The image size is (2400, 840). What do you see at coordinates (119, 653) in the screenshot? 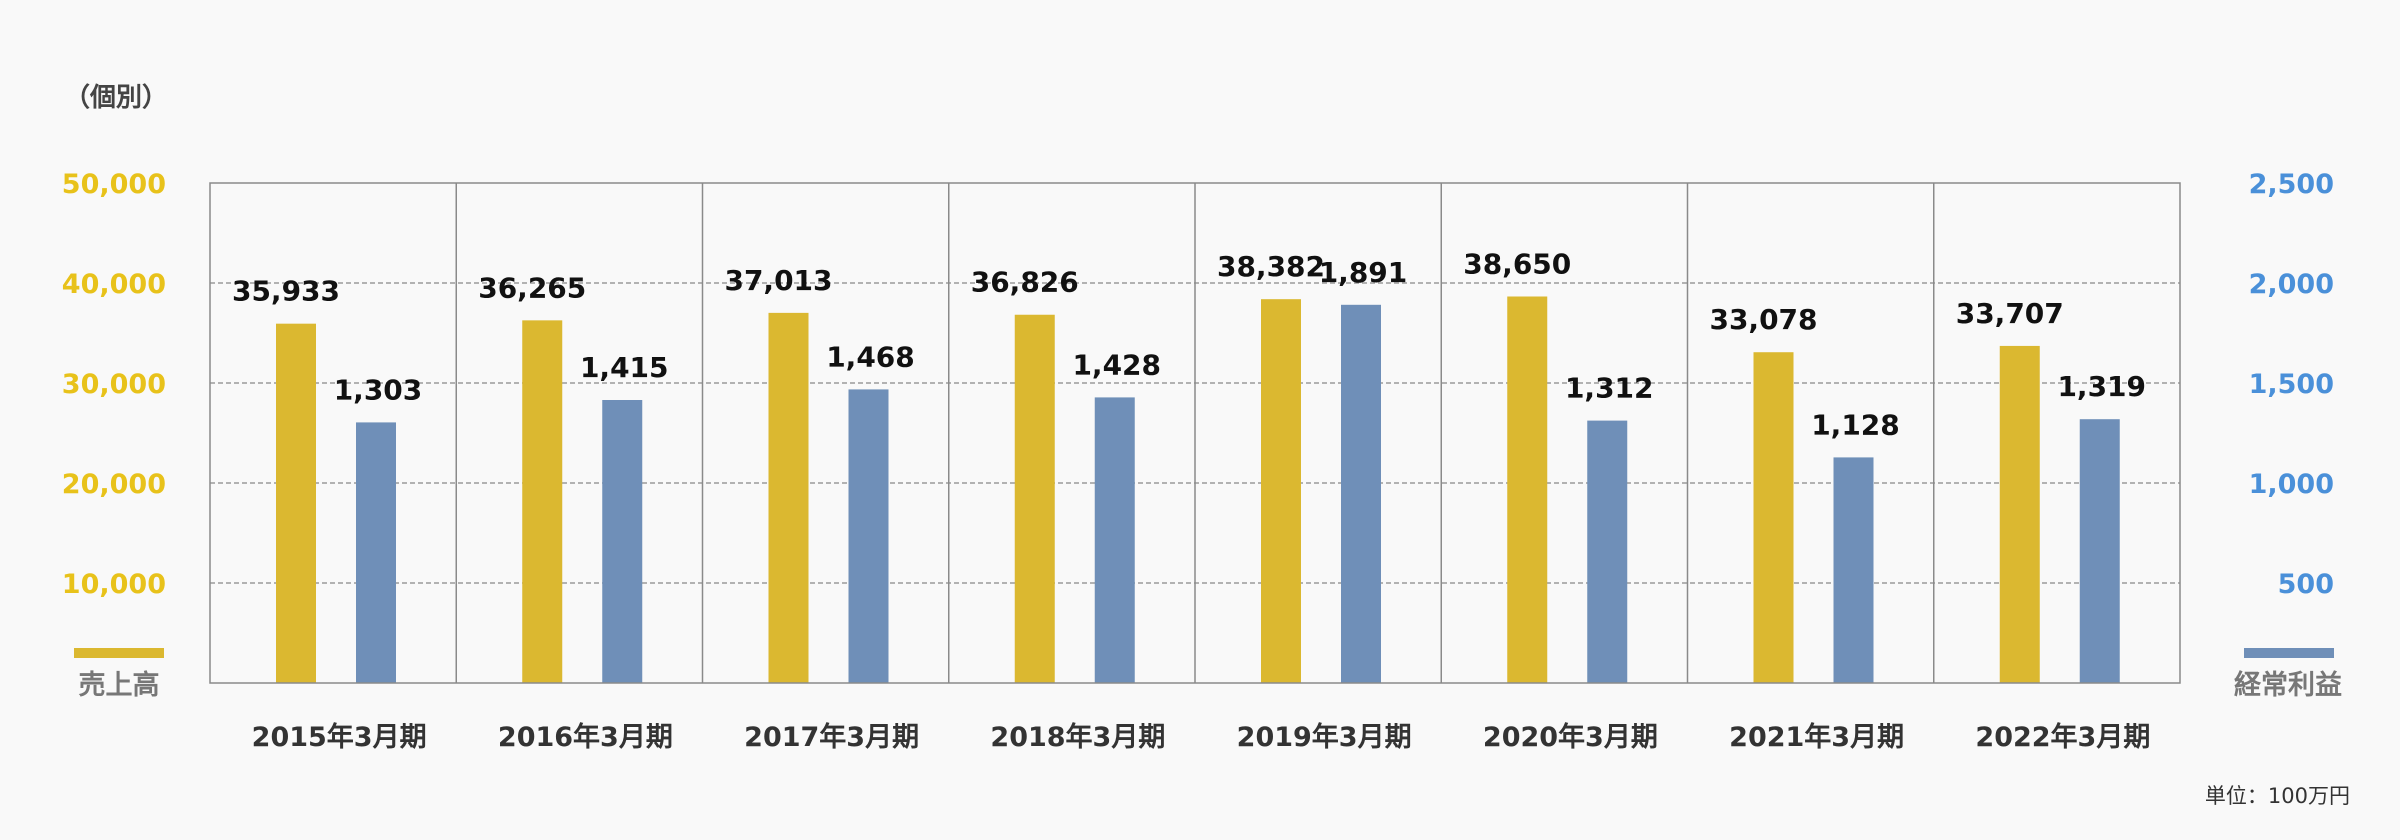
I see `legend-sales-swatch` at bounding box center [119, 653].